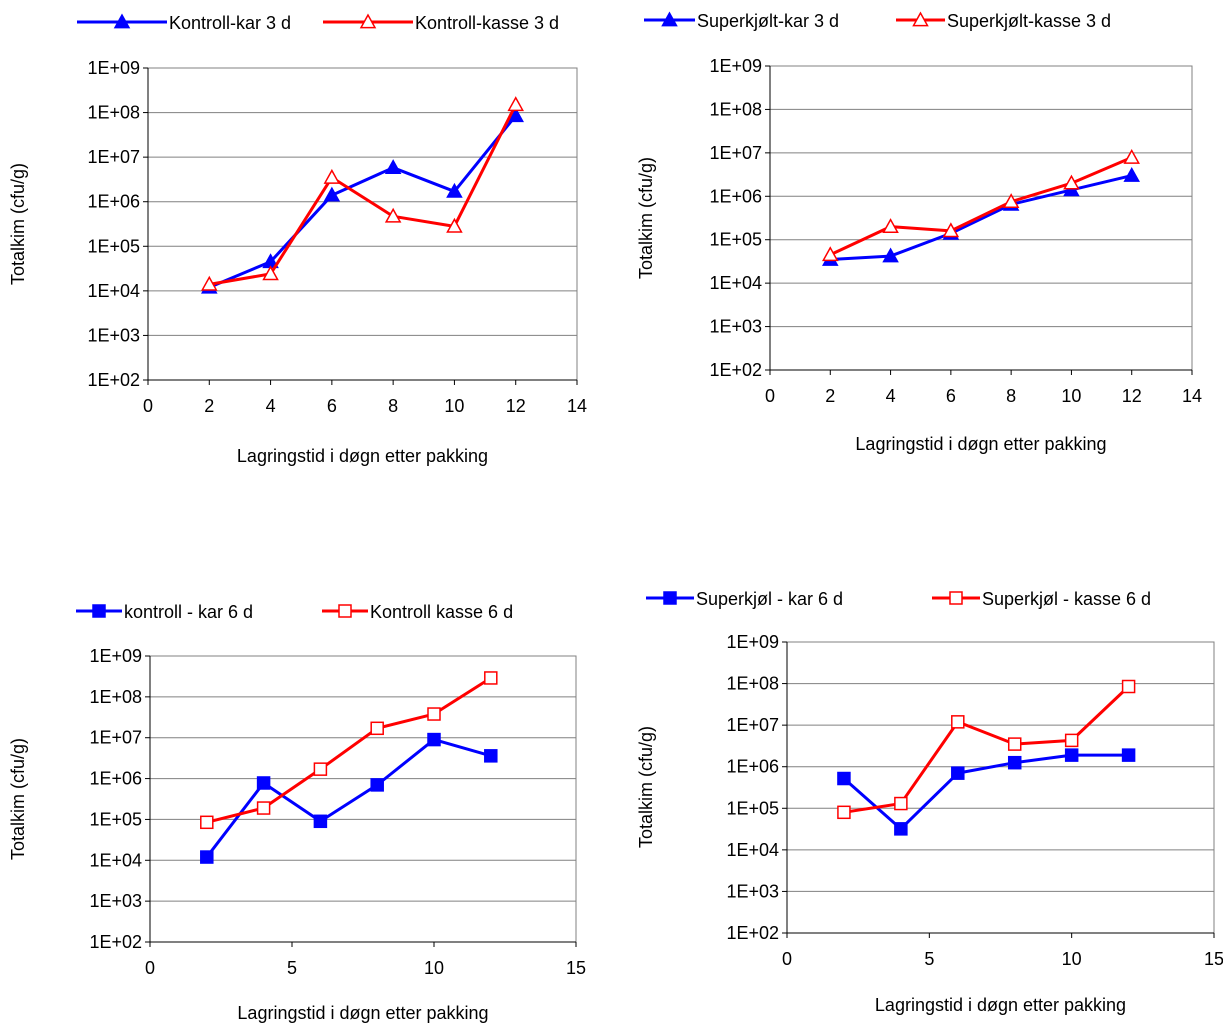 The height and width of the screenshot is (1034, 1223). Describe the element at coordinates (929, 959) in the screenshot. I see `x-tick-label: 5` at that location.